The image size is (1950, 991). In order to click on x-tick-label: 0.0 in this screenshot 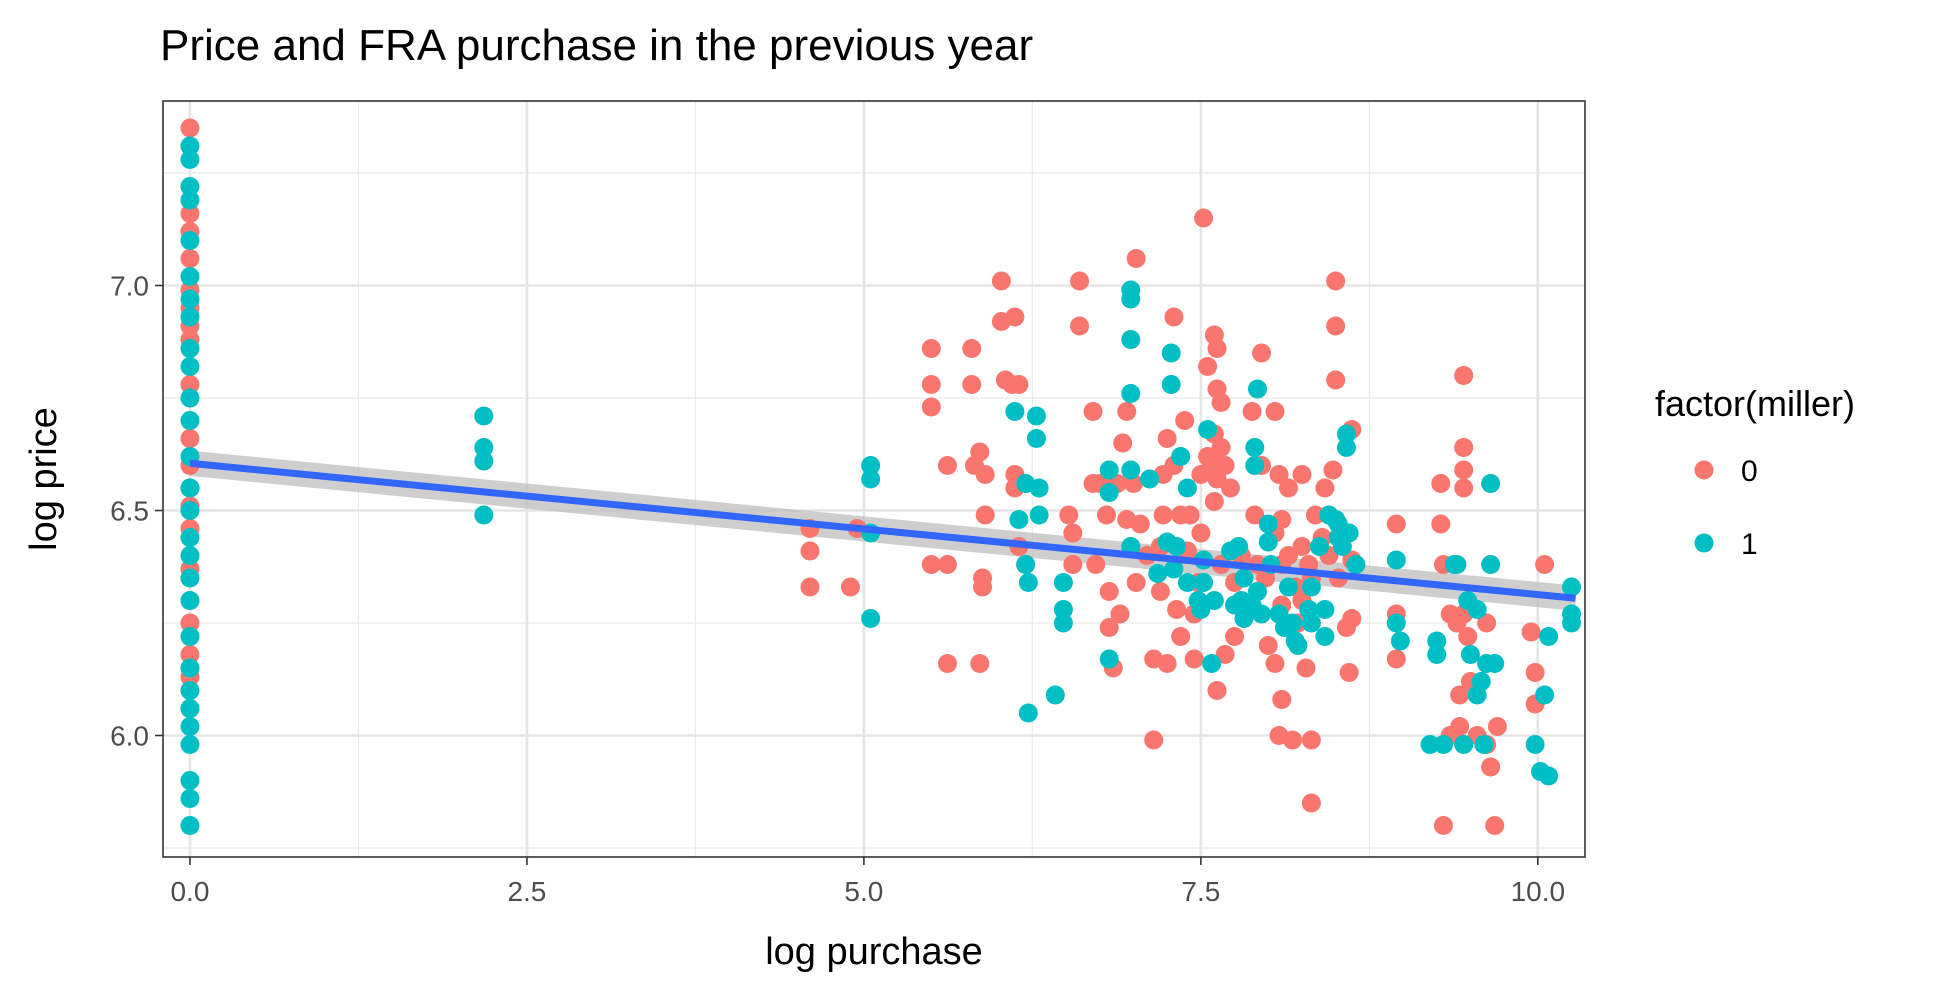, I will do `click(189, 891)`.